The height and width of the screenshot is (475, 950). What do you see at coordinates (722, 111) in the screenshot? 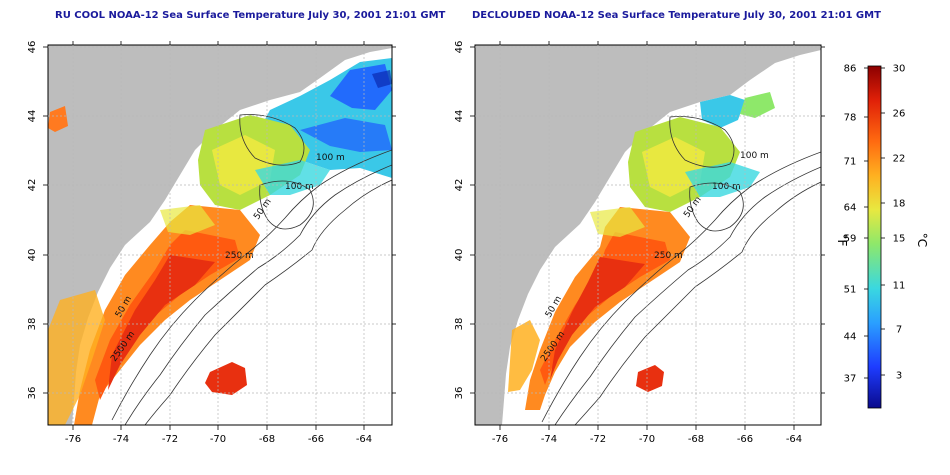
I see `sst-cool-region-right` at bounding box center [722, 111].